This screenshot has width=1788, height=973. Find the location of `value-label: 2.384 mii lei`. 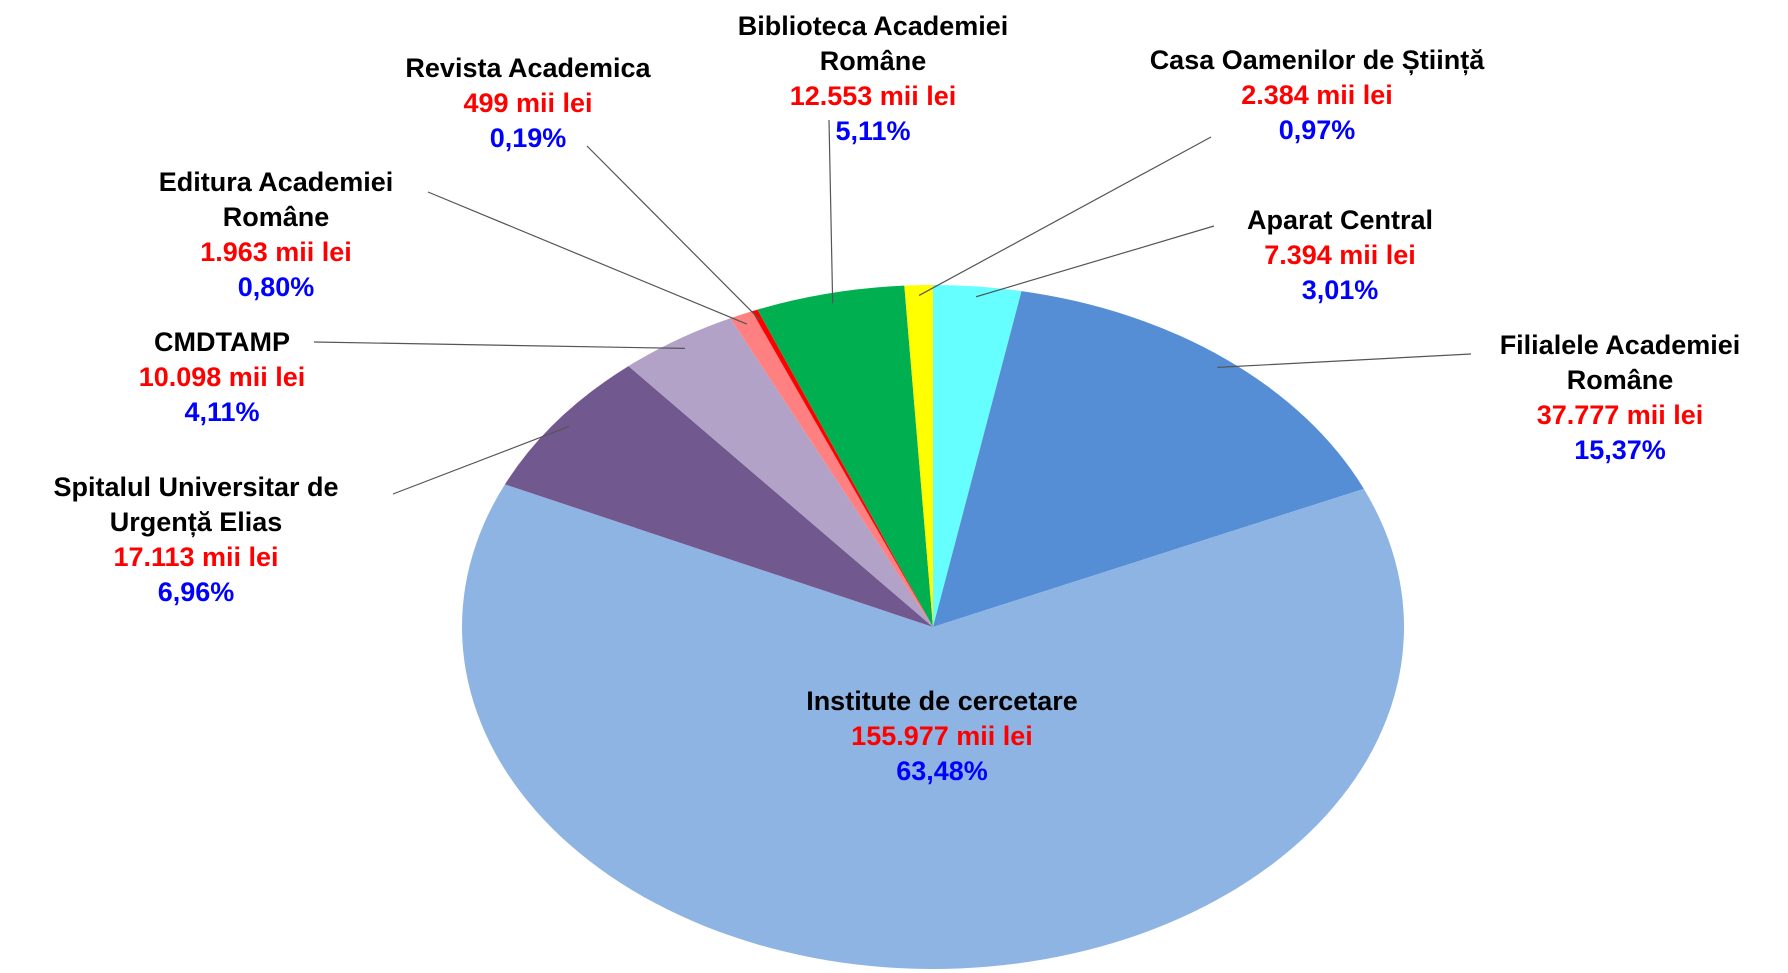

value-label: 2.384 mii lei is located at coordinates (1317, 95).